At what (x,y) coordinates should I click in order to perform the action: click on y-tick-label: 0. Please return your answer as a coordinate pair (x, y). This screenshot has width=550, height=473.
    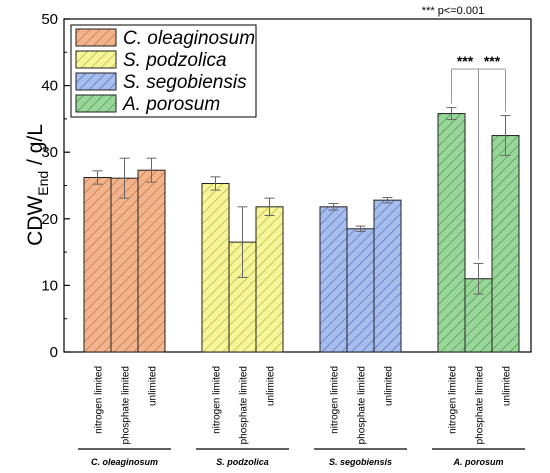
    Looking at the image, I should click on (54, 352).